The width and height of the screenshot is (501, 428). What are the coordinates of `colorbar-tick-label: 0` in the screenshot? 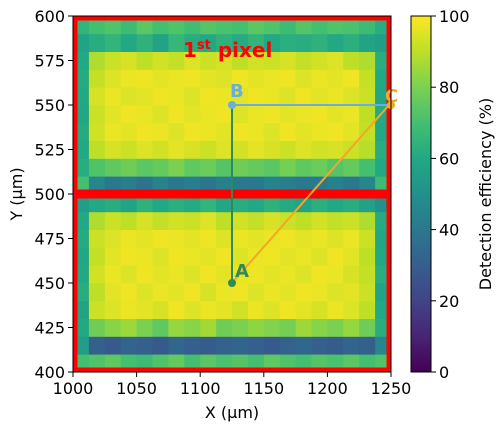 It's located at (444, 372).